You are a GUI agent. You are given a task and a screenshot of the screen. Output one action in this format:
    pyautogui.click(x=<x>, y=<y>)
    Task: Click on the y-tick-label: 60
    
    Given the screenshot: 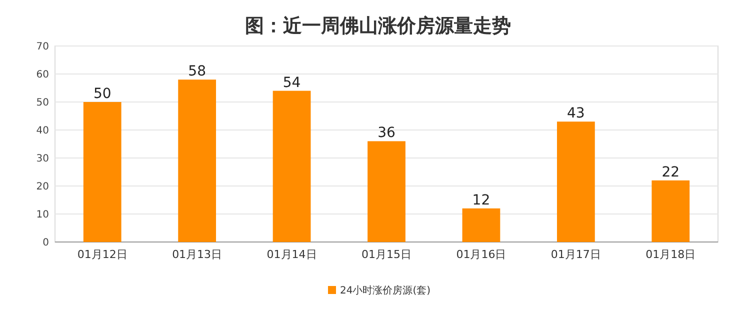 What is the action you would take?
    pyautogui.click(x=42, y=75)
    